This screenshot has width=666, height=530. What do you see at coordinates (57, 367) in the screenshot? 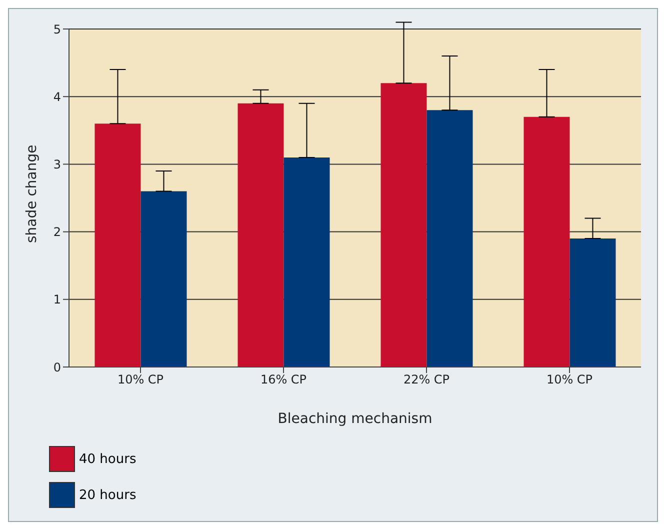
I see `y-tick-label: 0` at bounding box center [57, 367].